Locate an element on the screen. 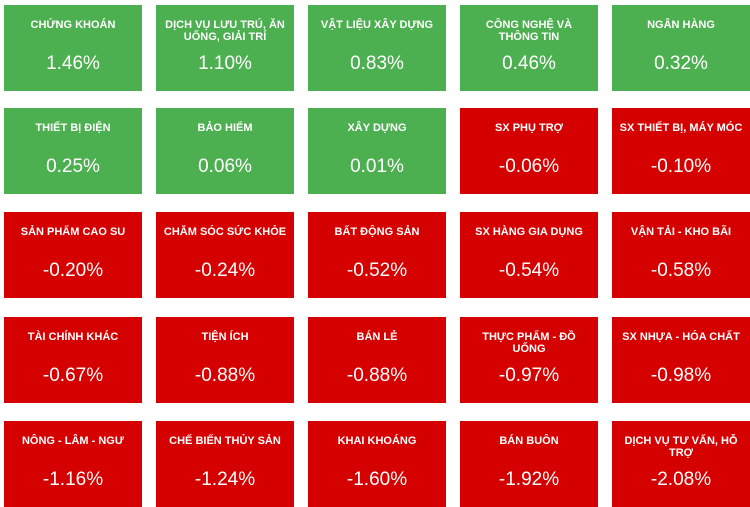 Image resolution: width=750 pixels, height=507 pixels. sector-change: 0.46% is located at coordinates (529, 63).